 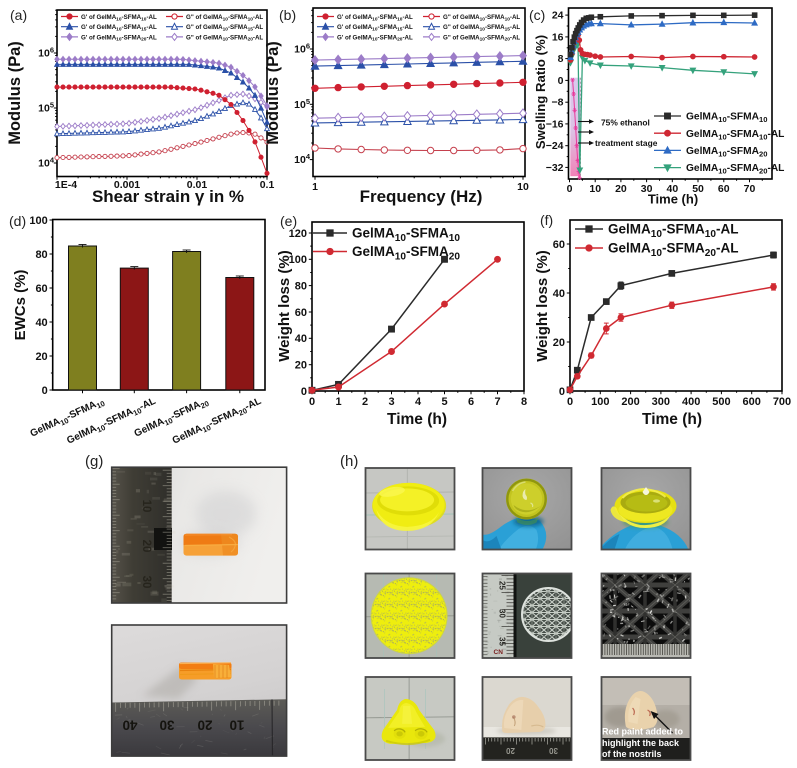 What do you see at coordinates (632, 754) in the screenshot?
I see `svg-text: of the nostrils` at bounding box center [632, 754].